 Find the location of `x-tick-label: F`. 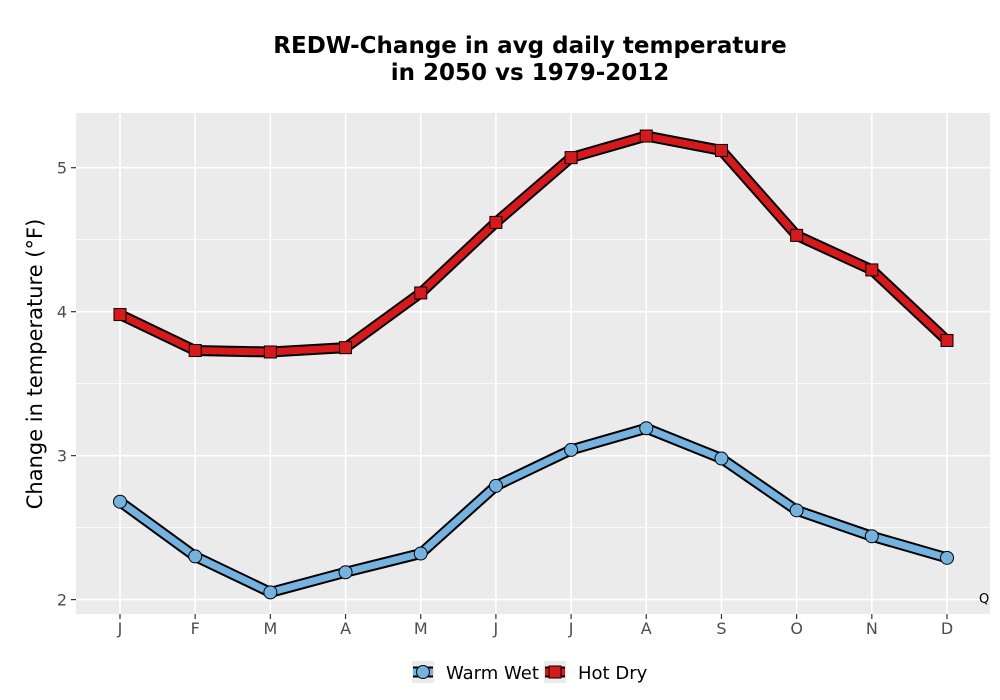

x-tick-label: F is located at coordinates (195, 628).